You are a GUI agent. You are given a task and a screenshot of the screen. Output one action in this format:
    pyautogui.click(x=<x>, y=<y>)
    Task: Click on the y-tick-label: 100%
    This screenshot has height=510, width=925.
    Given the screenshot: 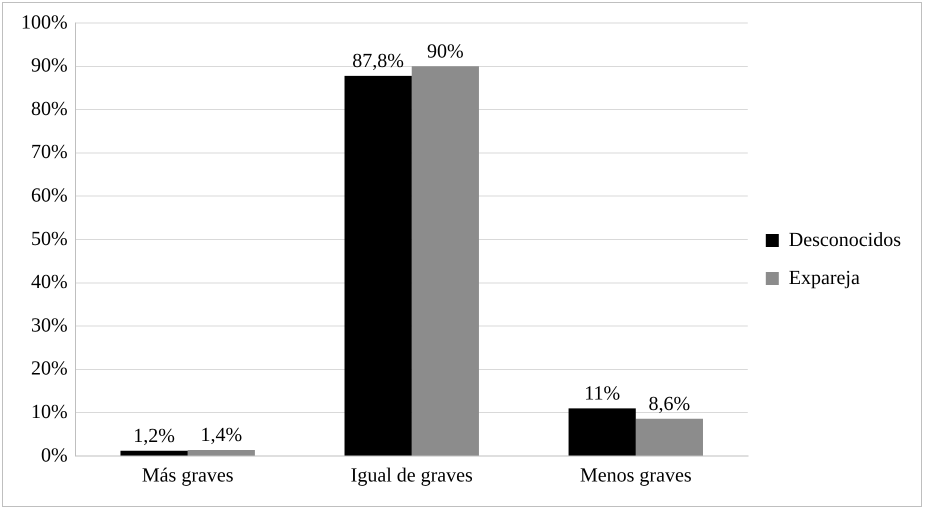 What is the action you would take?
    pyautogui.click(x=44, y=22)
    